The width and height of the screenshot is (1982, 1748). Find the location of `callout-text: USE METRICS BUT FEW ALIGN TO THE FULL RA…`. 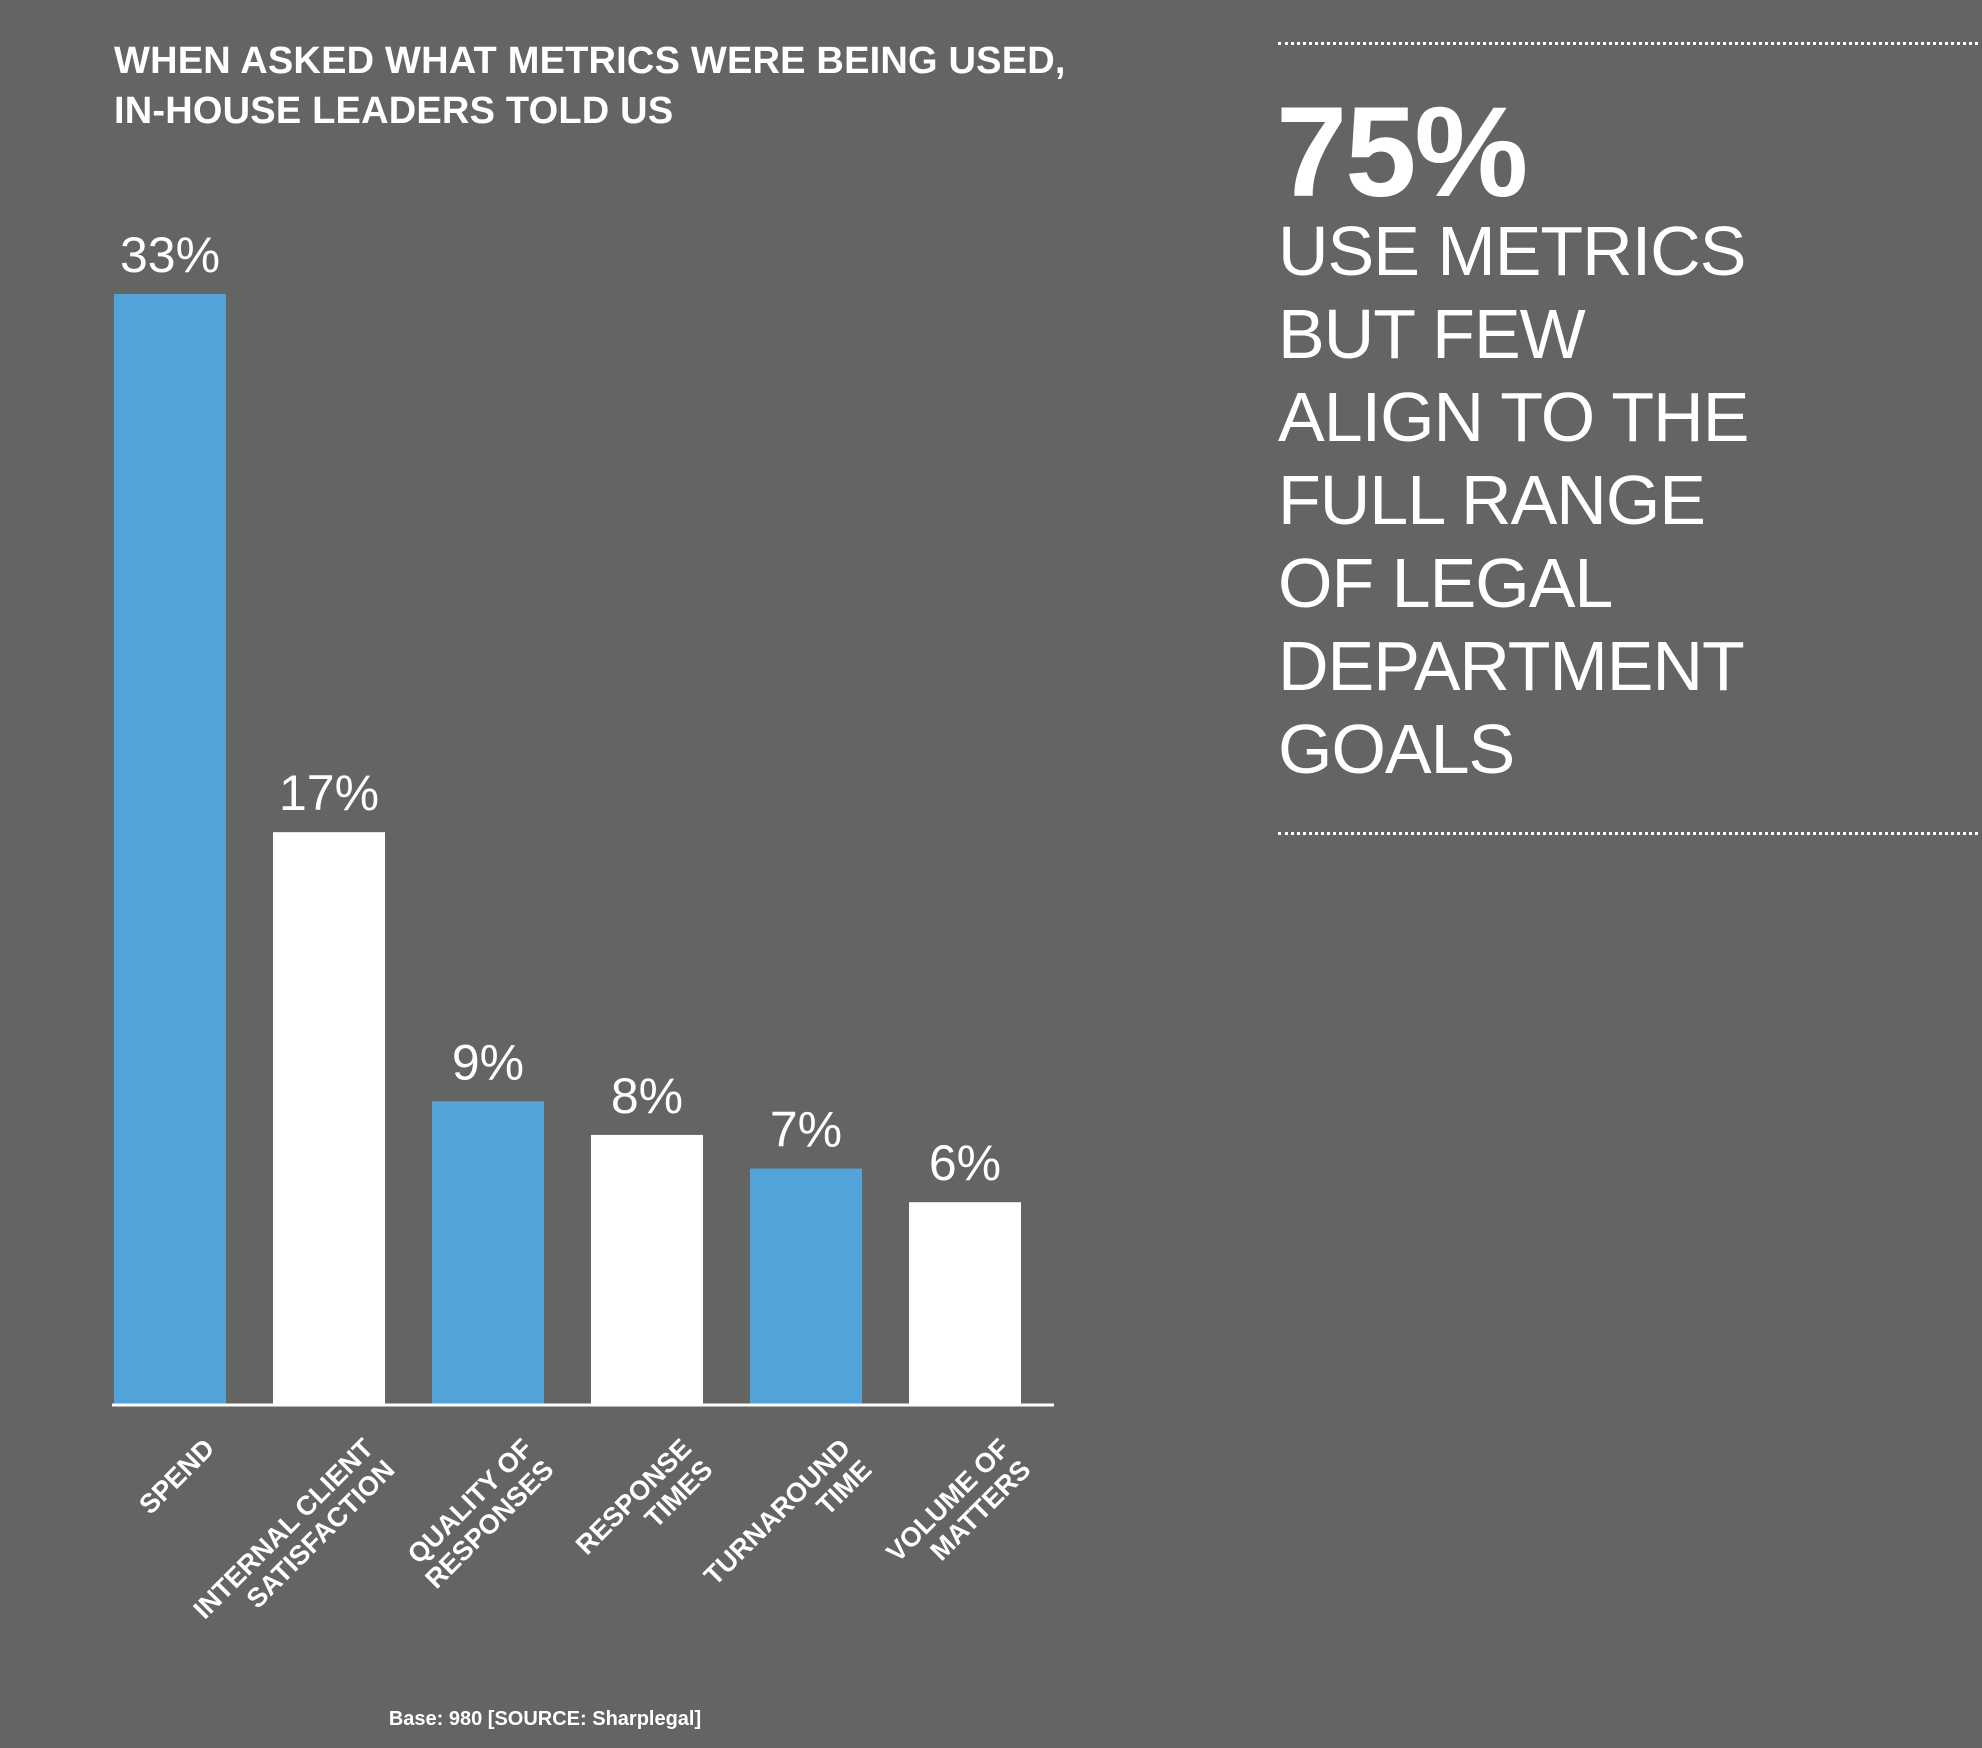

callout-text: USE METRICS BUT FEW ALIGN TO THE FULL RA… is located at coordinates (1588, 500).